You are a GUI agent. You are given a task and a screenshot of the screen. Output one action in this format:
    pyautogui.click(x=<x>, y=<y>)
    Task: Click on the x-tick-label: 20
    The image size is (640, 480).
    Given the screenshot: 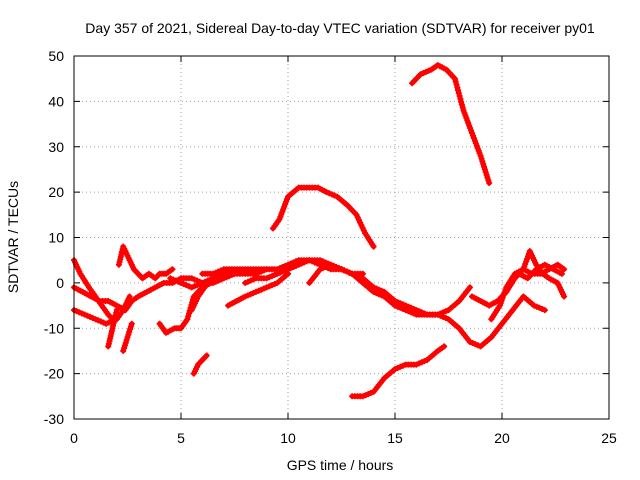 What is the action you would take?
    pyautogui.click(x=502, y=438)
    